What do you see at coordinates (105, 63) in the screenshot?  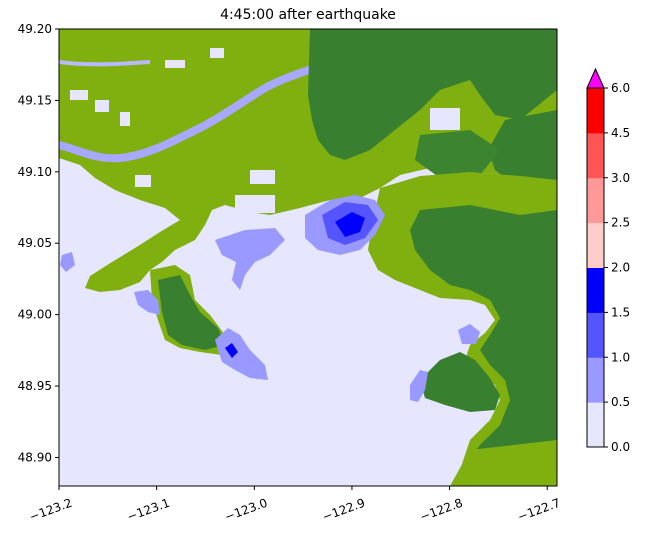 I see `river-north` at bounding box center [105, 63].